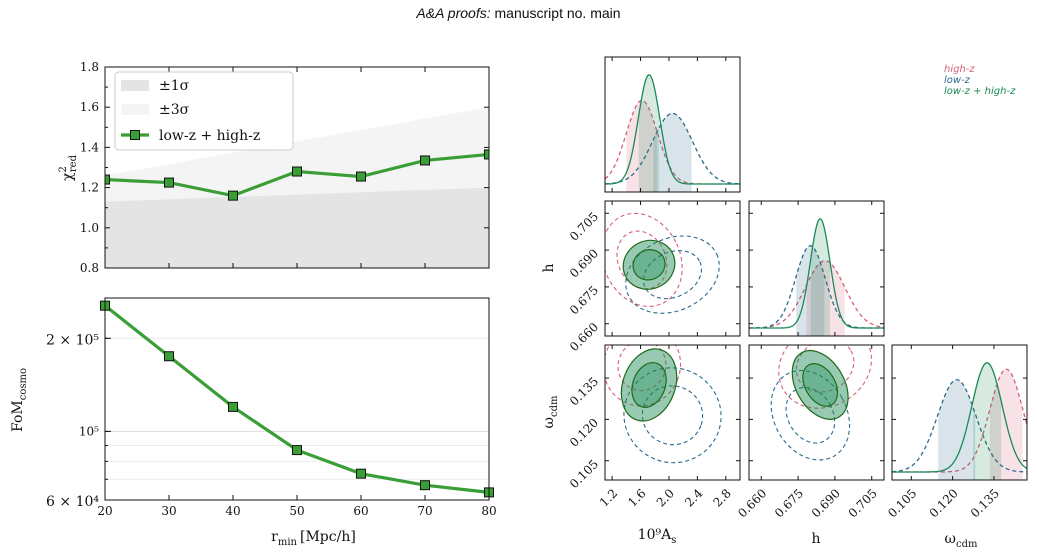  I want to click on corner-xtick-label: 0.705, so click(863, 503).